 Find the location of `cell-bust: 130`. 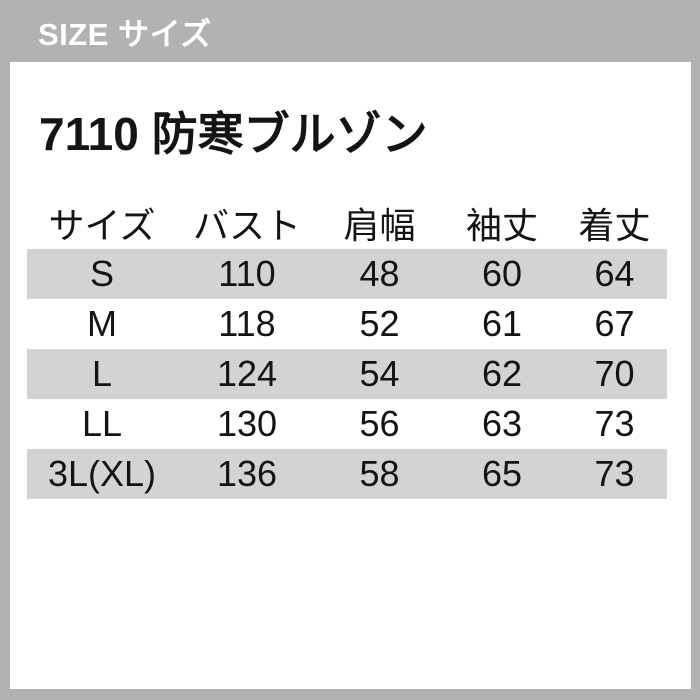

cell-bust: 130 is located at coordinates (247, 423).